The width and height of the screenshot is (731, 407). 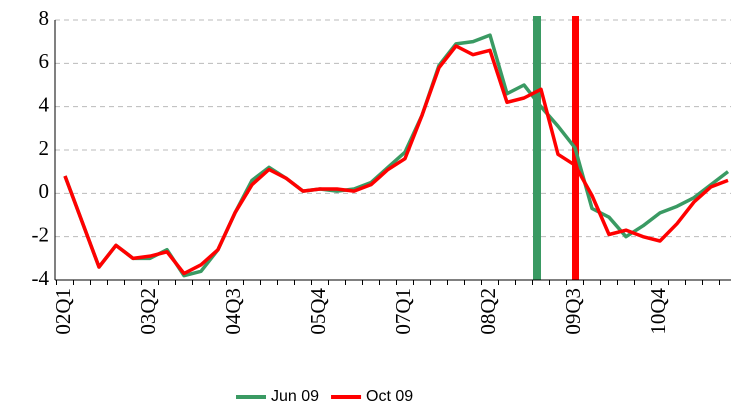 I want to click on y-tick-label: 4, so click(x=44, y=104).